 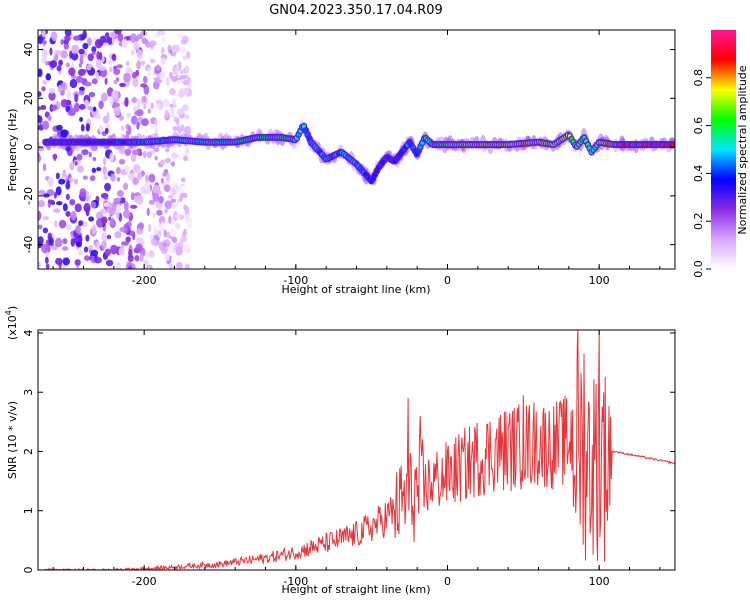 I want to click on spectrogram-ytick-label: 20, so click(x=28, y=98).